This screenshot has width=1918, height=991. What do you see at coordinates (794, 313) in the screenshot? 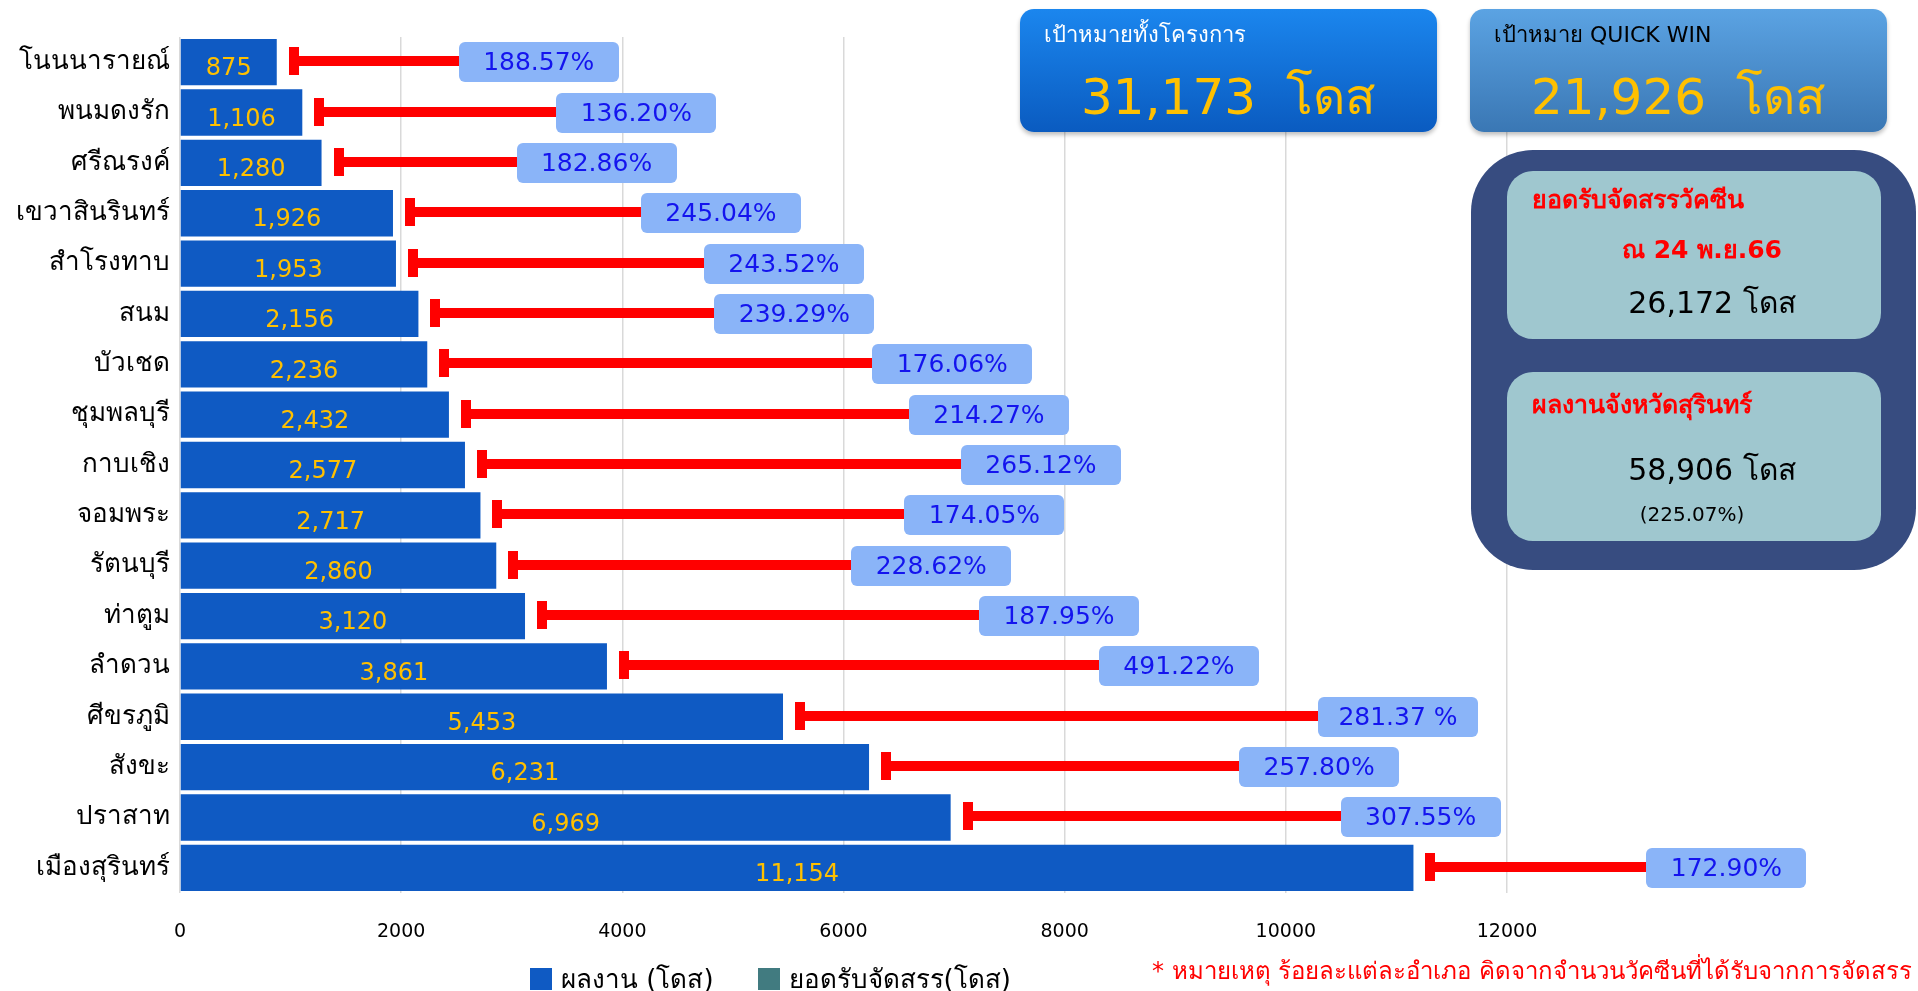
I see `annotation: 239.29%` at bounding box center [794, 313].